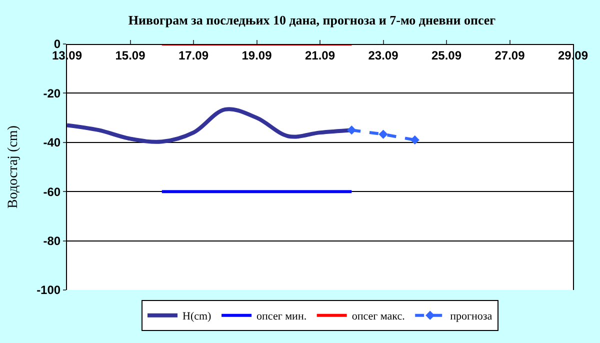  Describe the element at coordinates (52, 93) in the screenshot. I see `y-tick-label: -20` at that location.